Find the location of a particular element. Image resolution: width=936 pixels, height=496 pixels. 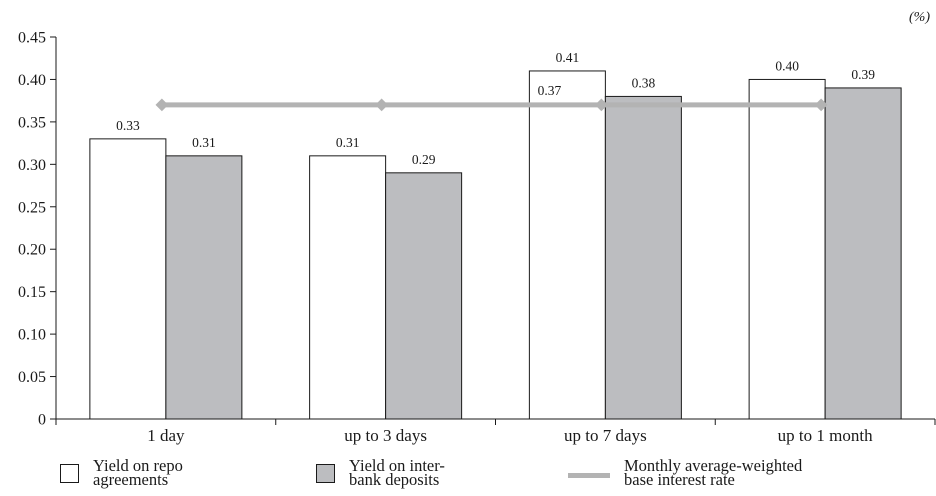

base-rate-value-label: 0.37 is located at coordinates (550, 90).